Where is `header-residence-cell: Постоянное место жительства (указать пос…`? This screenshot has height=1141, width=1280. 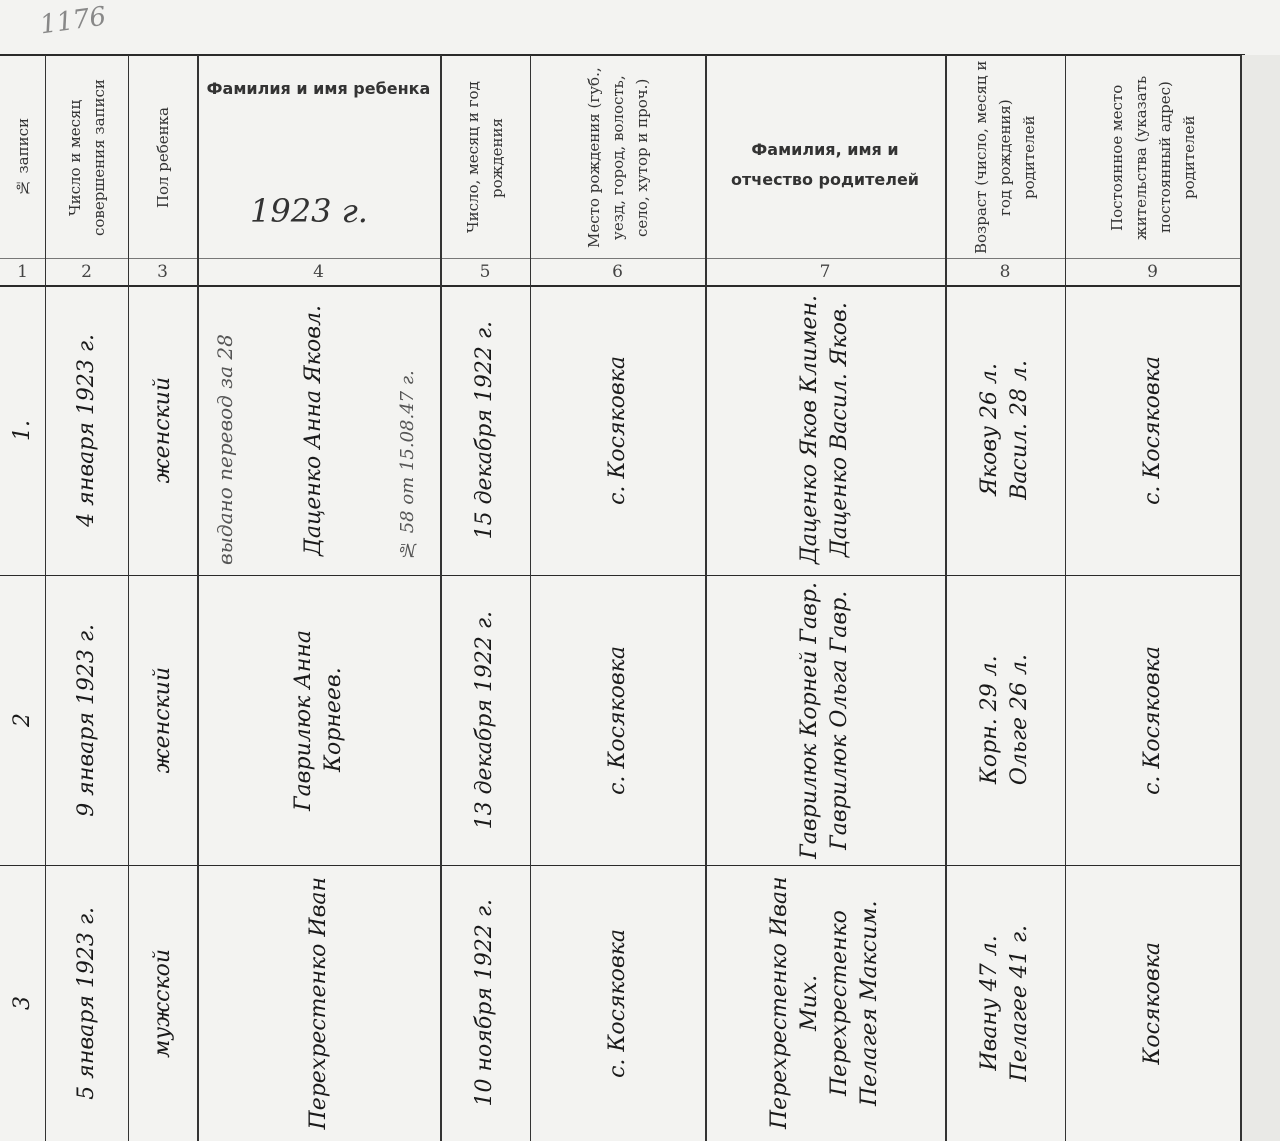
header-residence-cell: Постоянное место жительства (указать пос… is located at coordinates (1152, 157).